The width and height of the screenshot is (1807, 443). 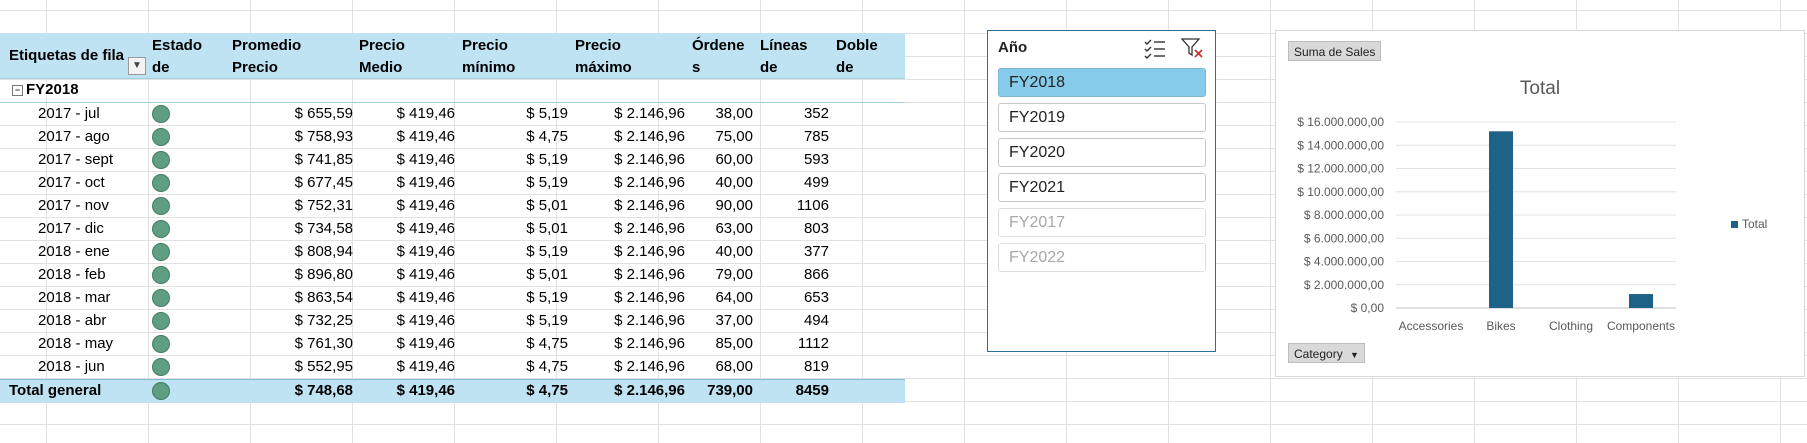 I want to click on cell-ordenes: 739,00, so click(x=730, y=390).